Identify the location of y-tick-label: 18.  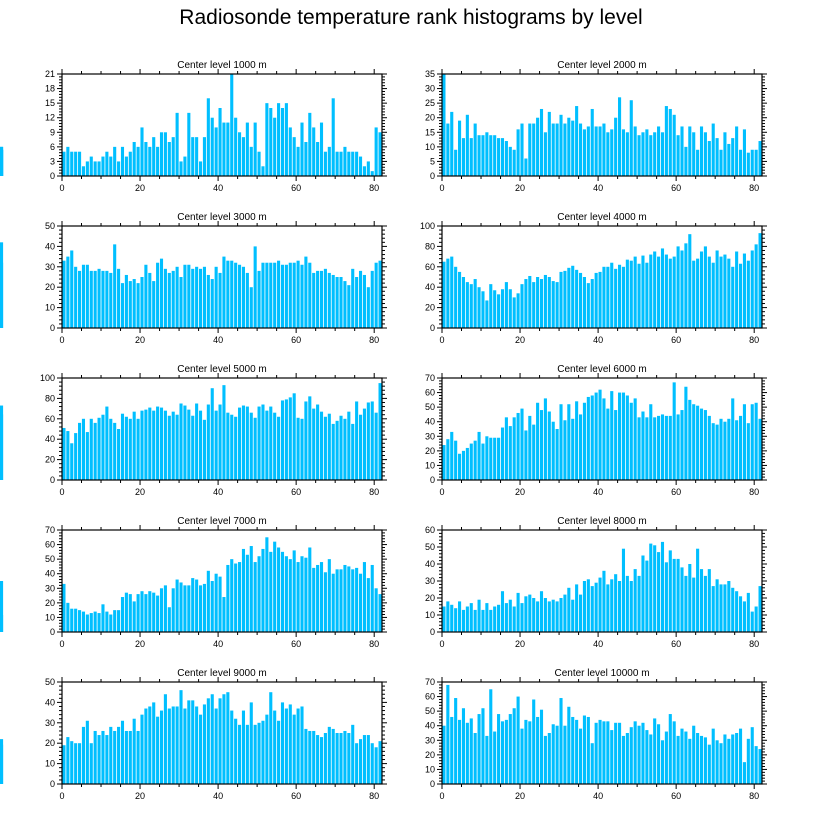
(50, 89).